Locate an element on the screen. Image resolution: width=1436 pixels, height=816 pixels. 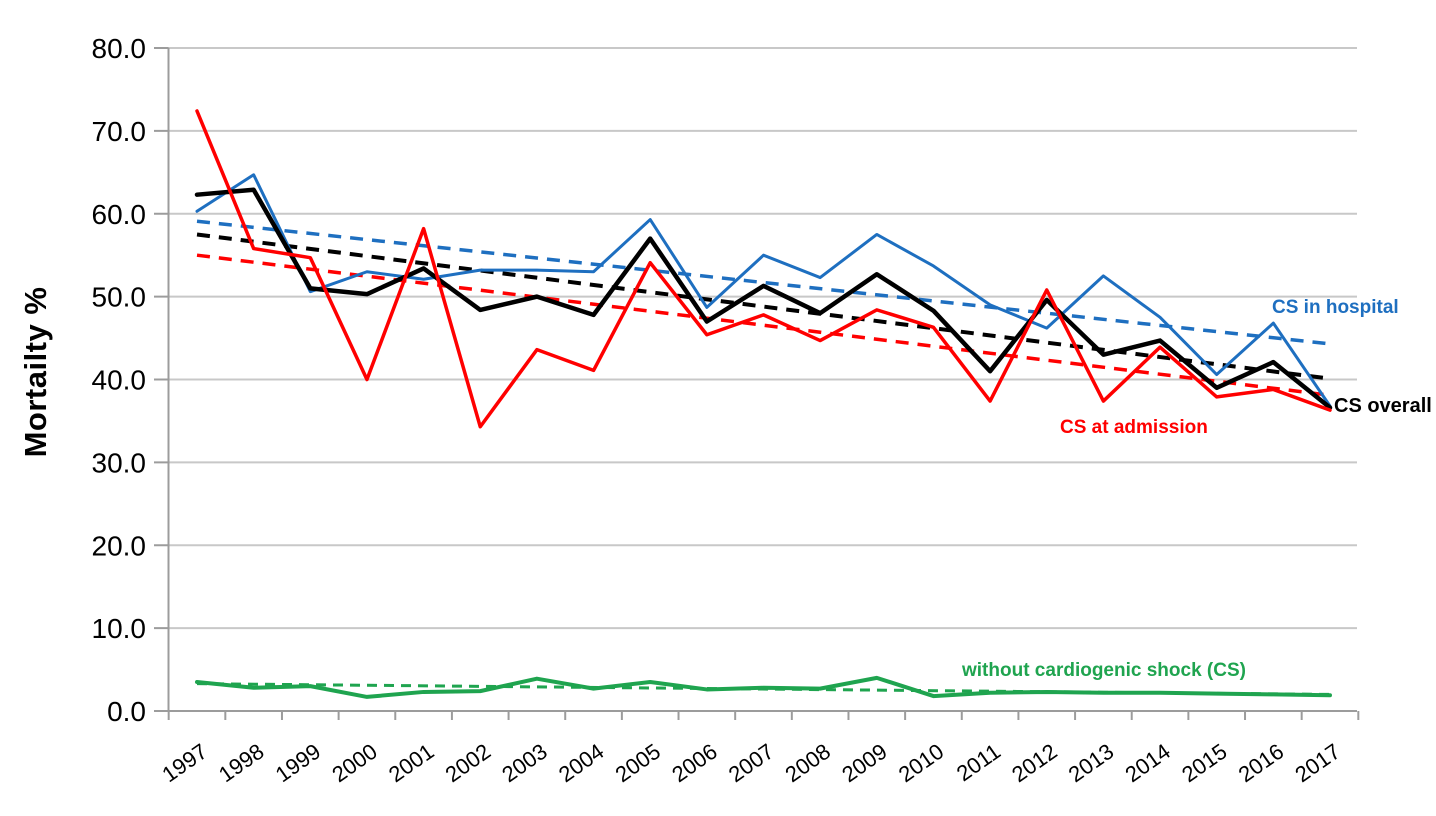
x-tick-label: 2012 is located at coordinates (1034, 763).